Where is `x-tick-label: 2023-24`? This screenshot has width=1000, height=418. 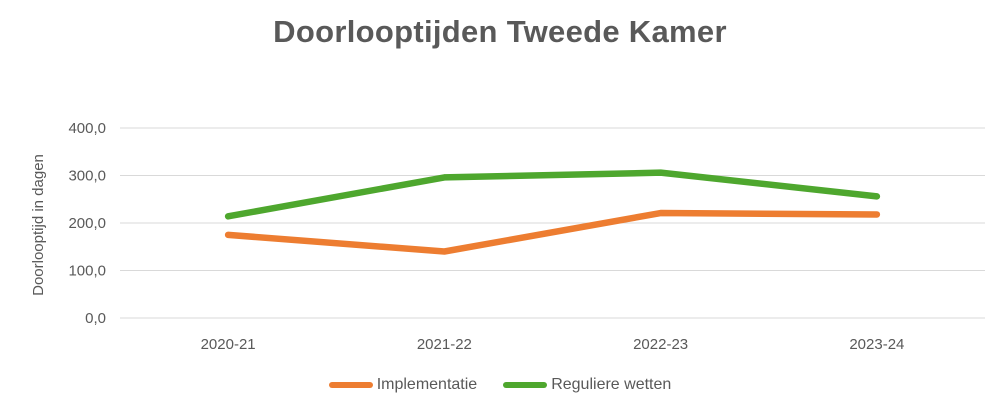
x-tick-label: 2023-24 is located at coordinates (876, 344).